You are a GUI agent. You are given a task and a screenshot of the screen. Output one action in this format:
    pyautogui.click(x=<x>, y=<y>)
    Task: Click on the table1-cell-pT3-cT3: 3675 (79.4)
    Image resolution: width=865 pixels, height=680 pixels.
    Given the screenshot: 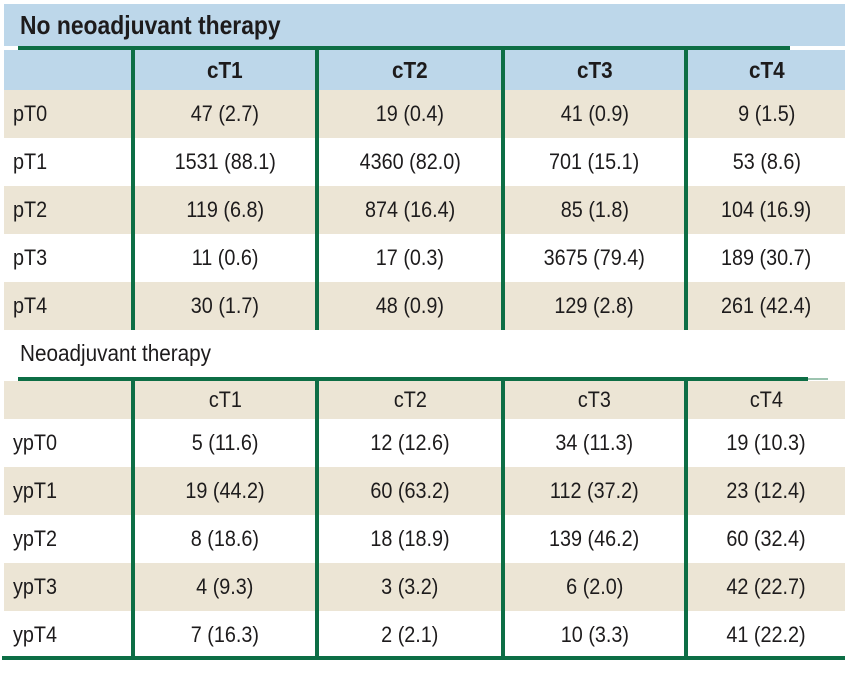 What is the action you would take?
    pyautogui.click(x=592, y=258)
    